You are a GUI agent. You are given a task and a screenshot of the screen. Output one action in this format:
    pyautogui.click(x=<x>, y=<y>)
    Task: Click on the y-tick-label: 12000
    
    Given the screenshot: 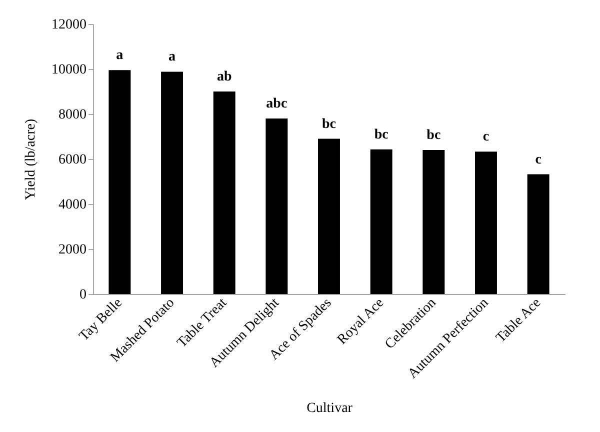 What is the action you would take?
    pyautogui.click(x=69, y=25)
    